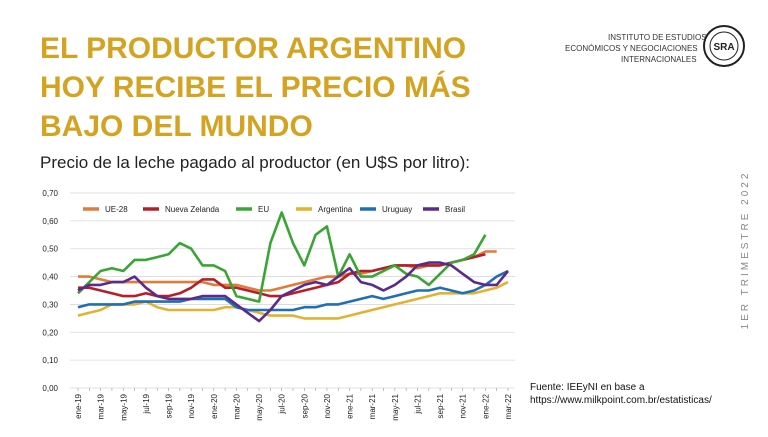  I want to click on x-tick-label: sep-19, so click(169, 405).